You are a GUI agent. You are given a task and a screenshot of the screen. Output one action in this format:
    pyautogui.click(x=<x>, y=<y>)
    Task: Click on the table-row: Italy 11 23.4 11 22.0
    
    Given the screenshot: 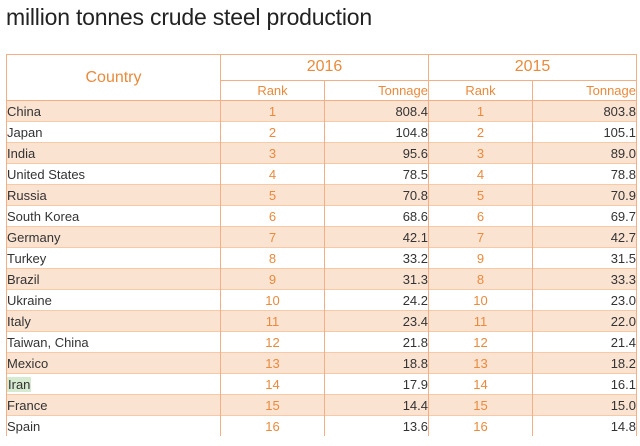 What is the action you would take?
    pyautogui.click(x=321, y=321)
    